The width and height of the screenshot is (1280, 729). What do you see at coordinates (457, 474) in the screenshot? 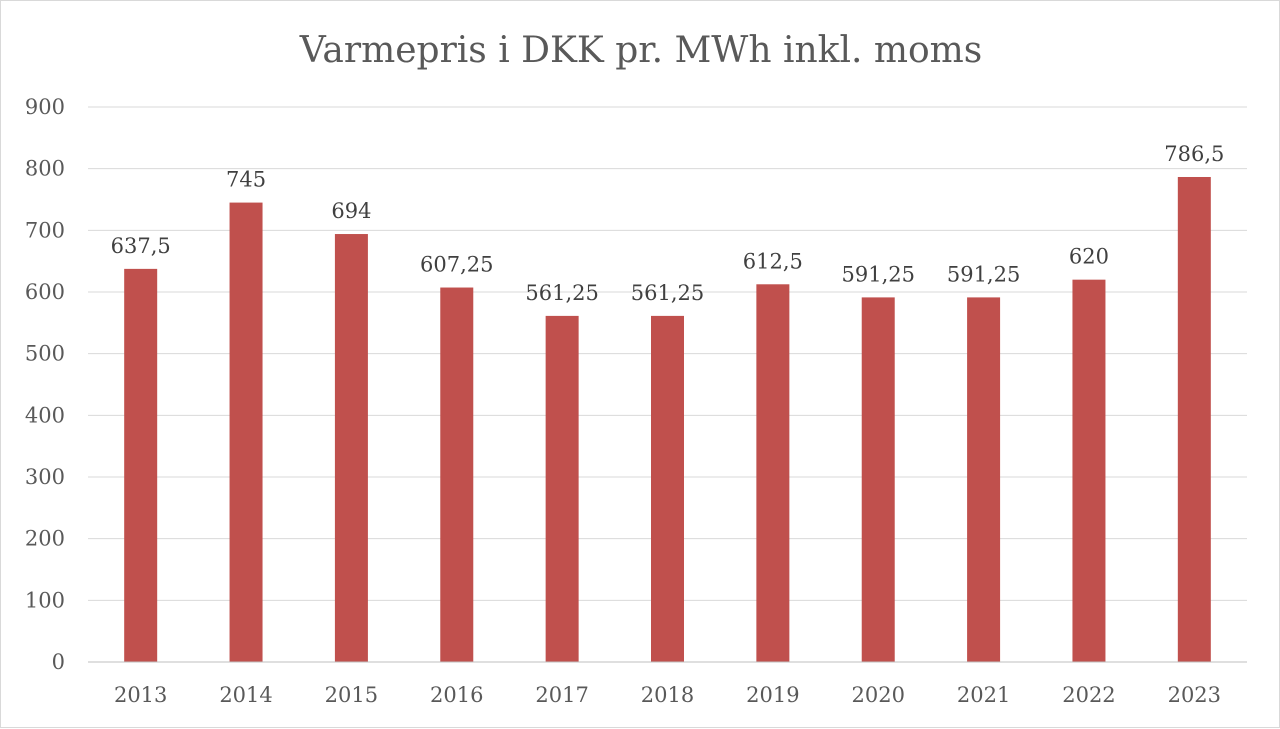
I see `bar-2016` at bounding box center [457, 474].